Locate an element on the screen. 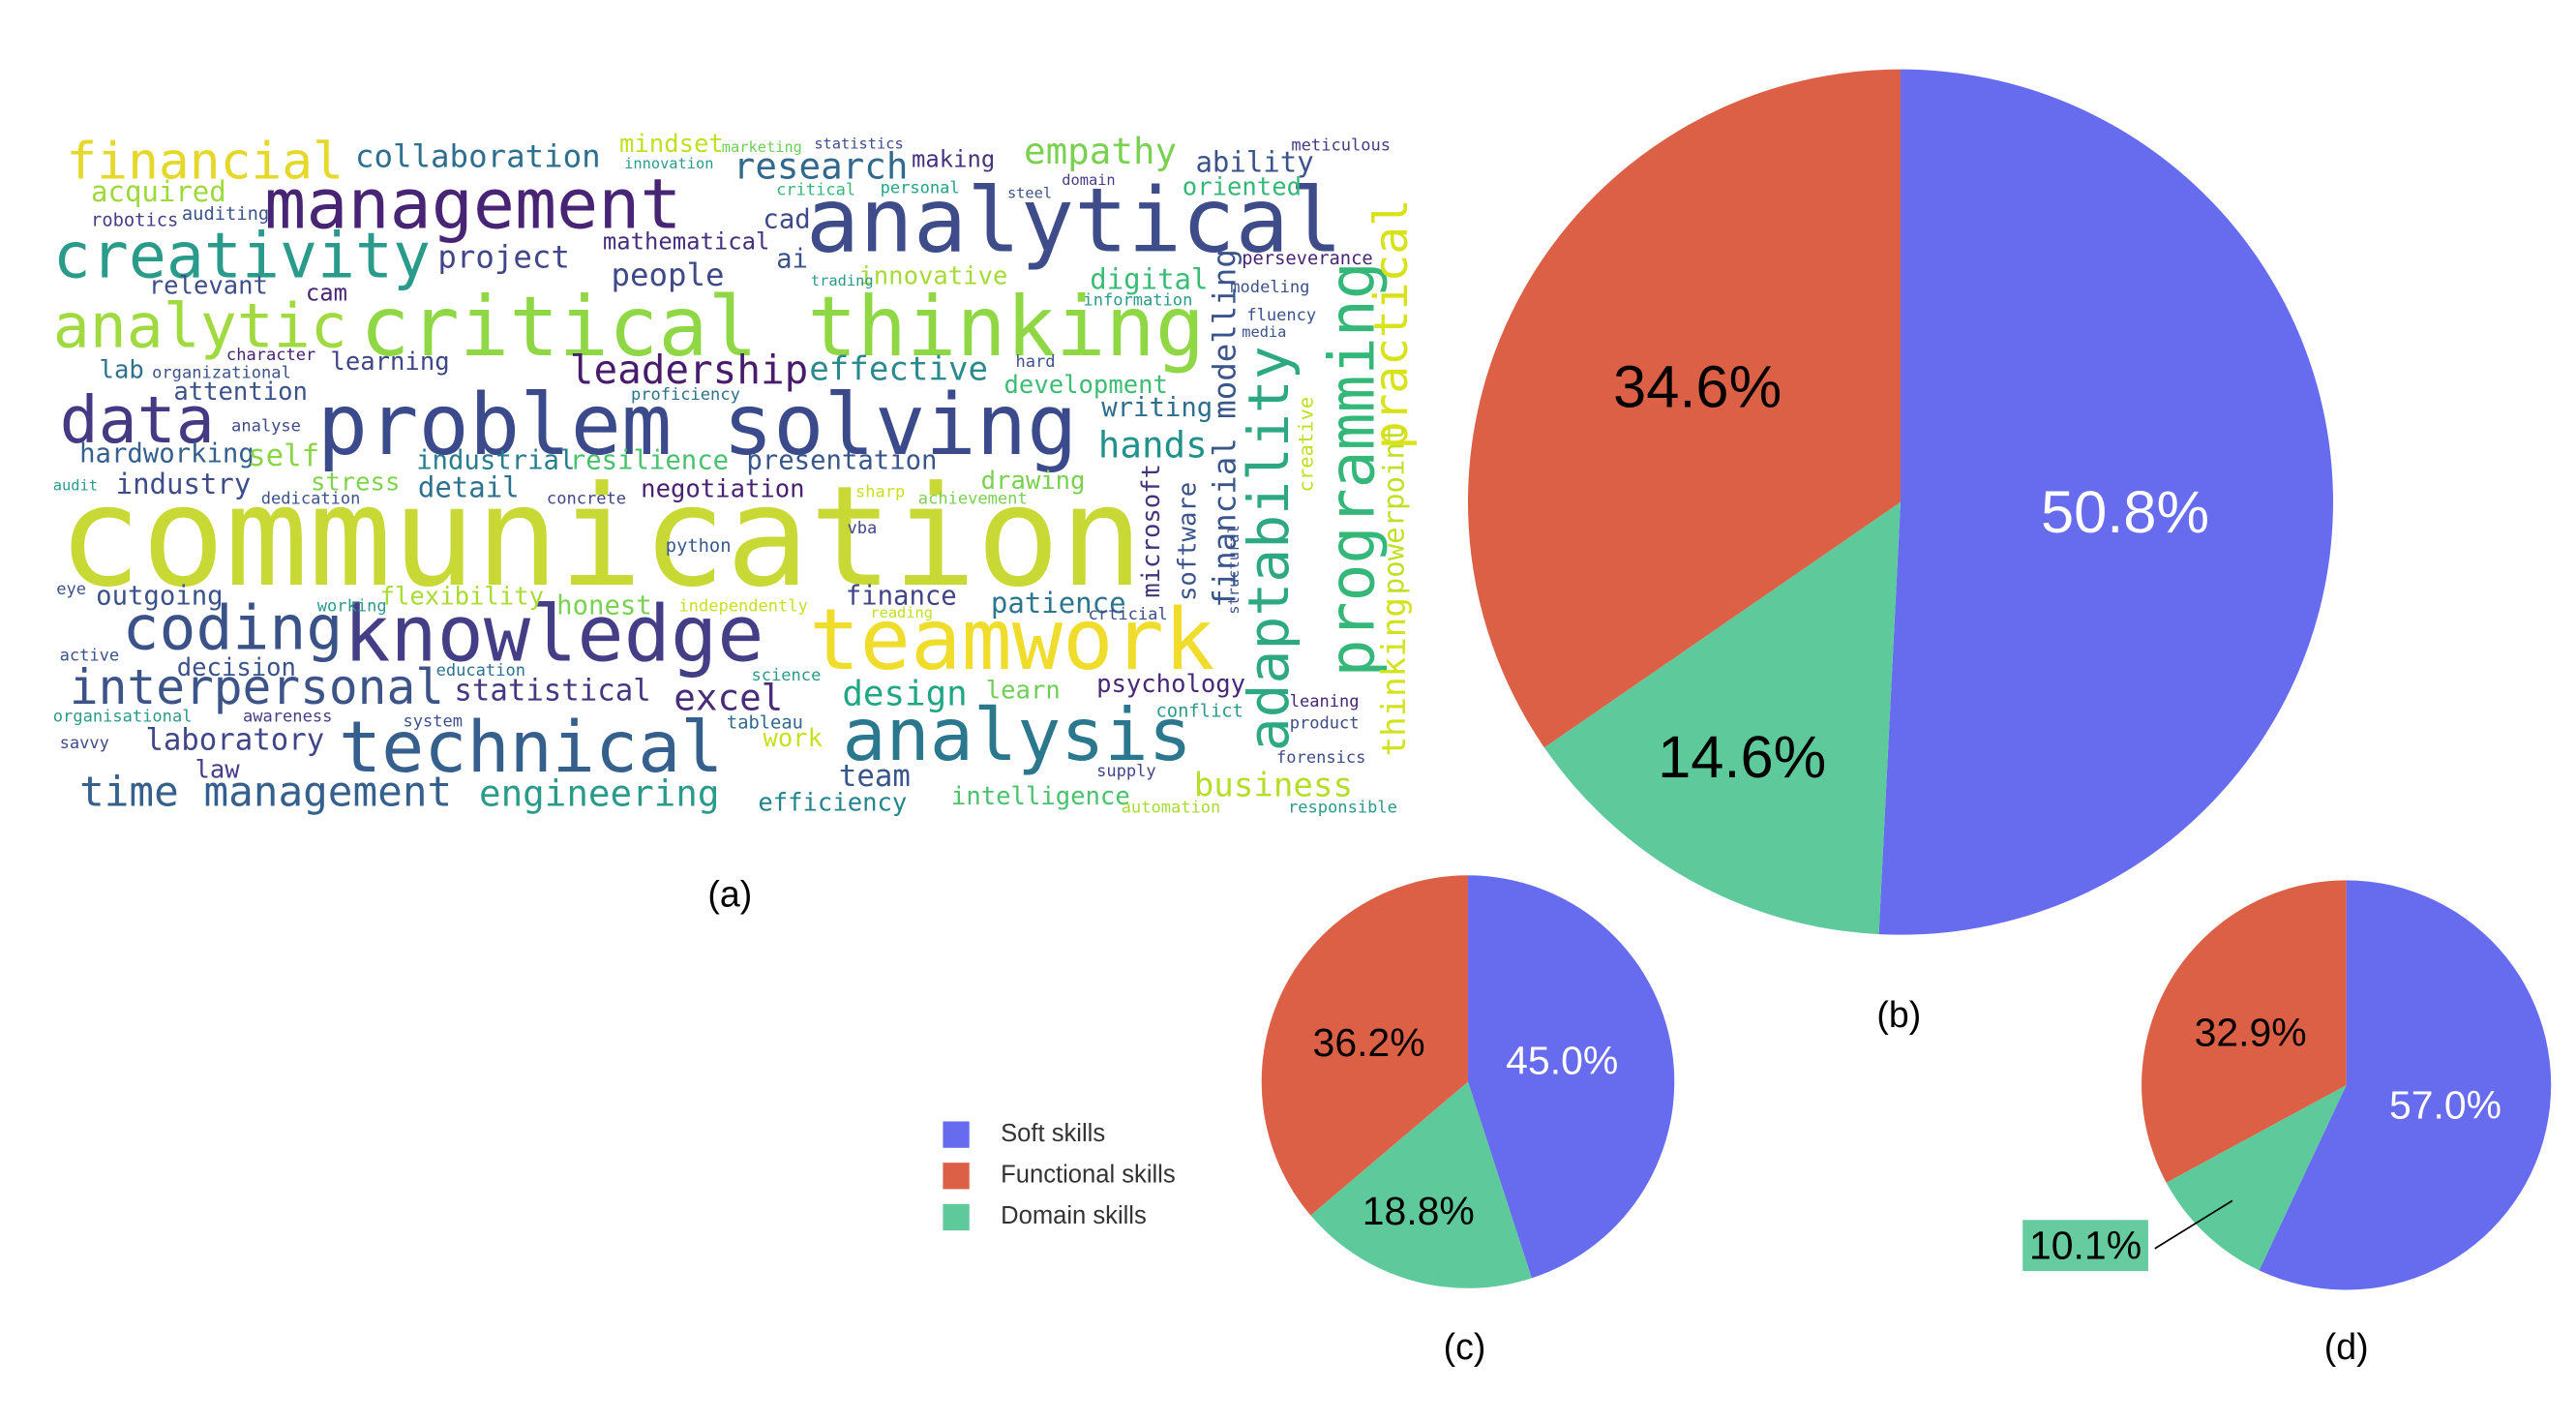 This screenshot has width=2576, height=1422. word: relevant is located at coordinates (208, 287).